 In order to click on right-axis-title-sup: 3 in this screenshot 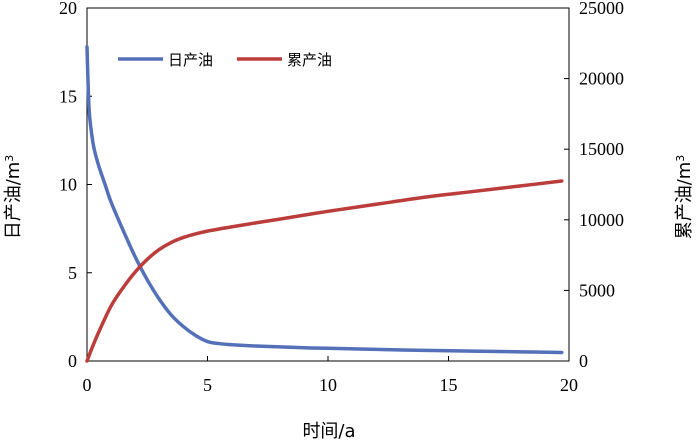, I will do `click(680, 158)`.